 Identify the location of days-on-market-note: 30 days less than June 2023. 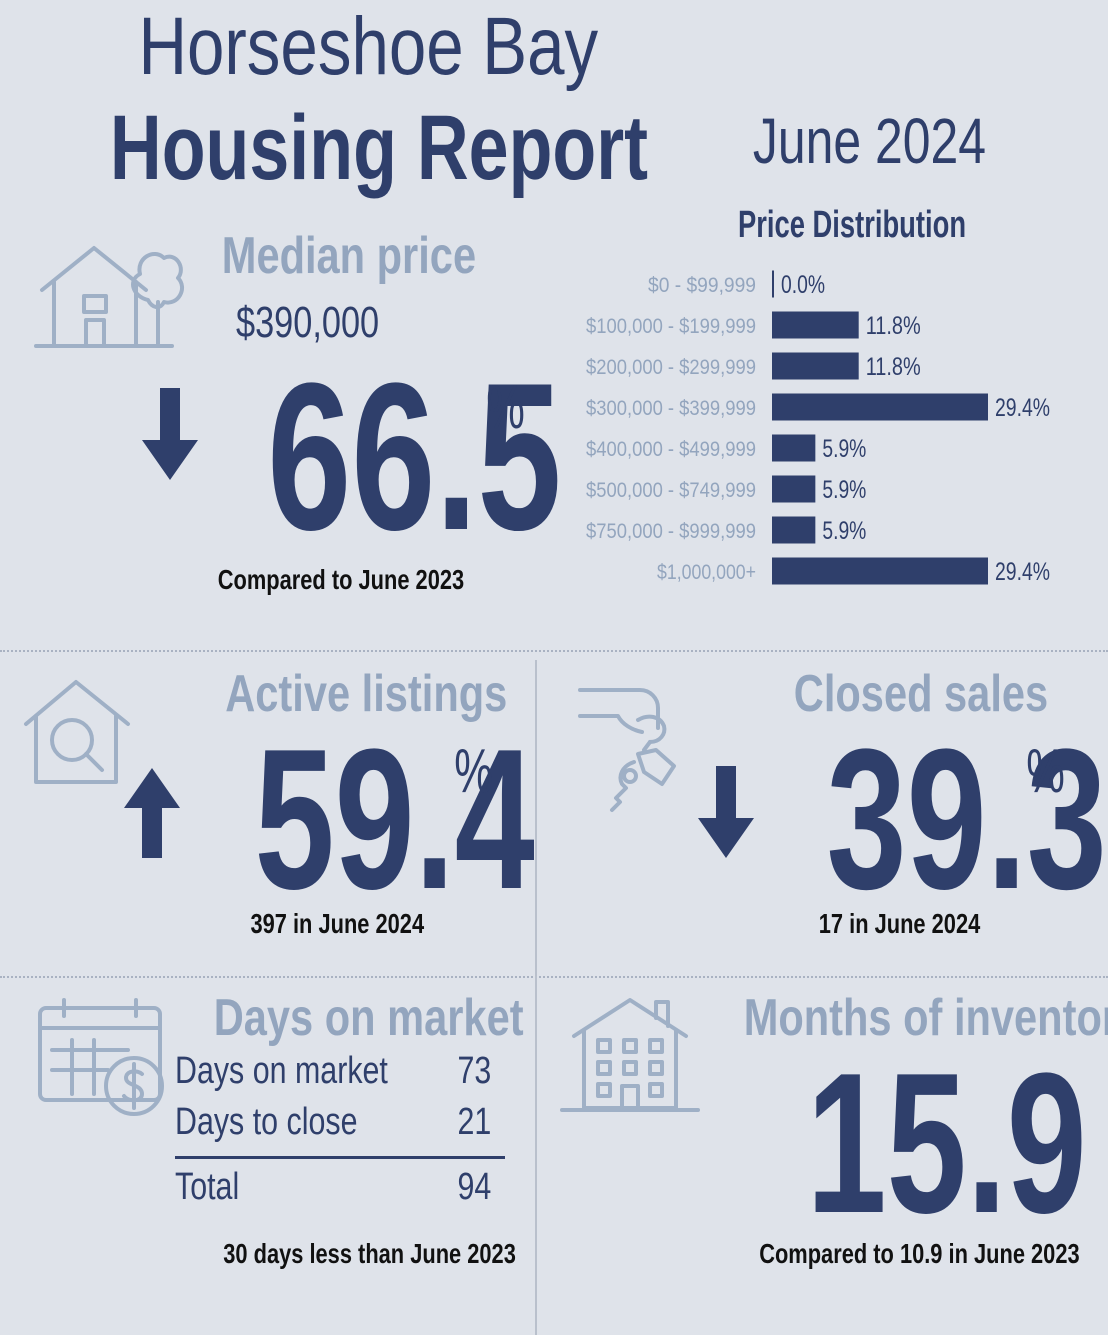
(369, 1253).